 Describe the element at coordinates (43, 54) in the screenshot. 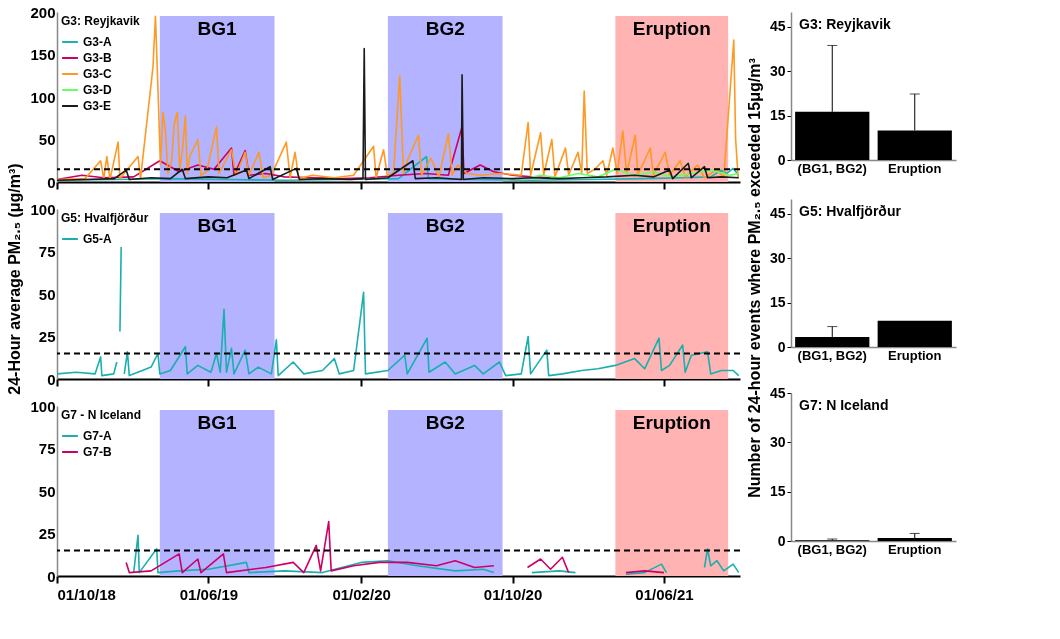

I see `y-tick-label: 150` at that location.